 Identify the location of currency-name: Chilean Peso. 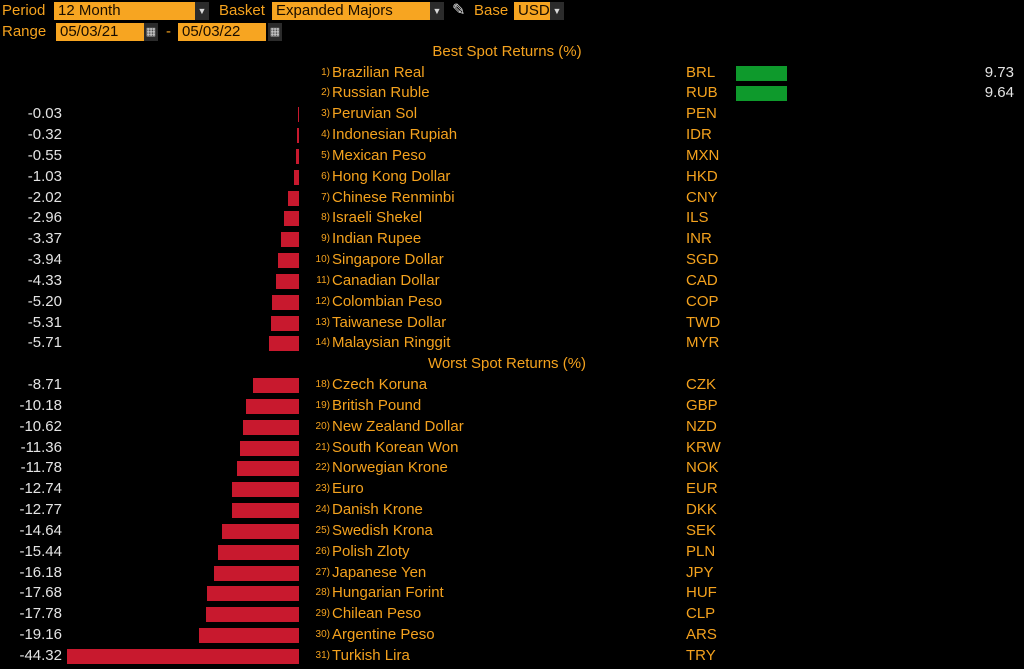
(377, 614).